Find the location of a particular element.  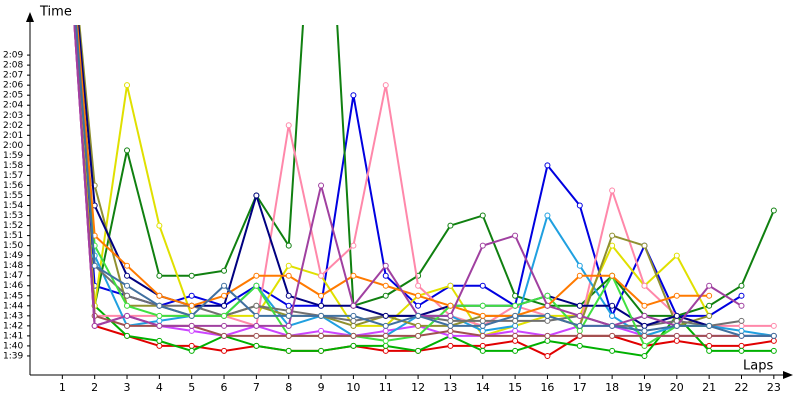

y-tick-label: 2:07 is located at coordinates (13, 76).